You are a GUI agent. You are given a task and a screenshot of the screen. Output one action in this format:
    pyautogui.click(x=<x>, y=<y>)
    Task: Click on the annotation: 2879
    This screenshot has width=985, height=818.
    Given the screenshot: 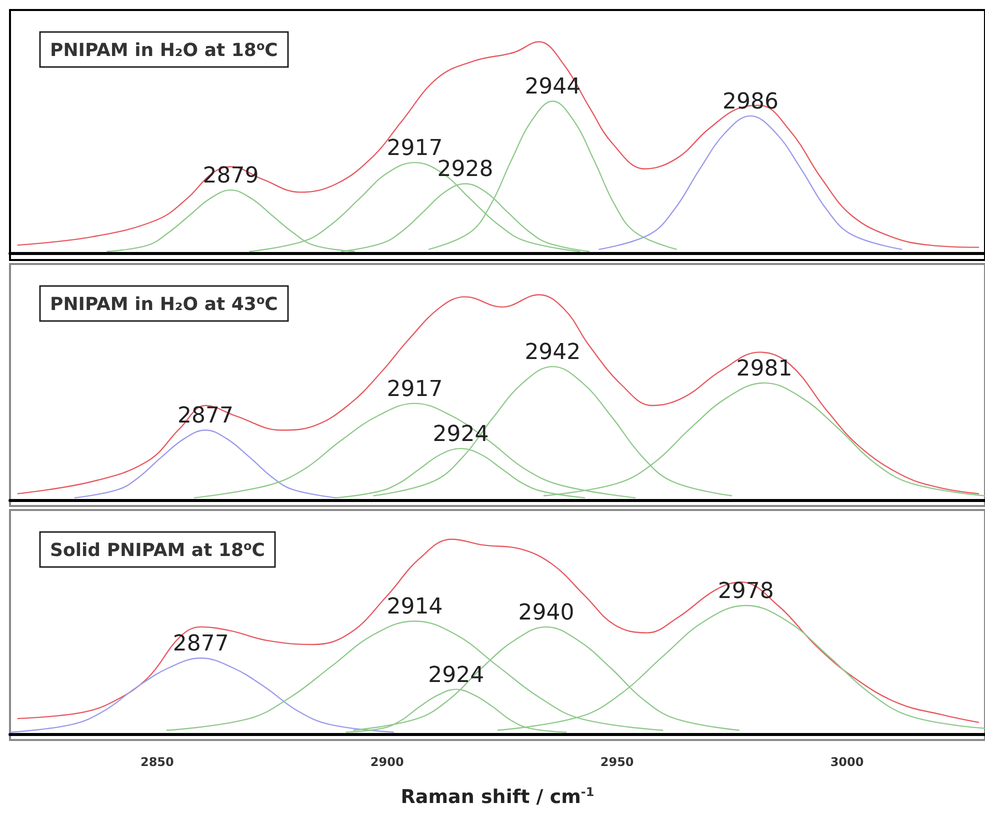 What is the action you would take?
    pyautogui.click(x=230, y=176)
    